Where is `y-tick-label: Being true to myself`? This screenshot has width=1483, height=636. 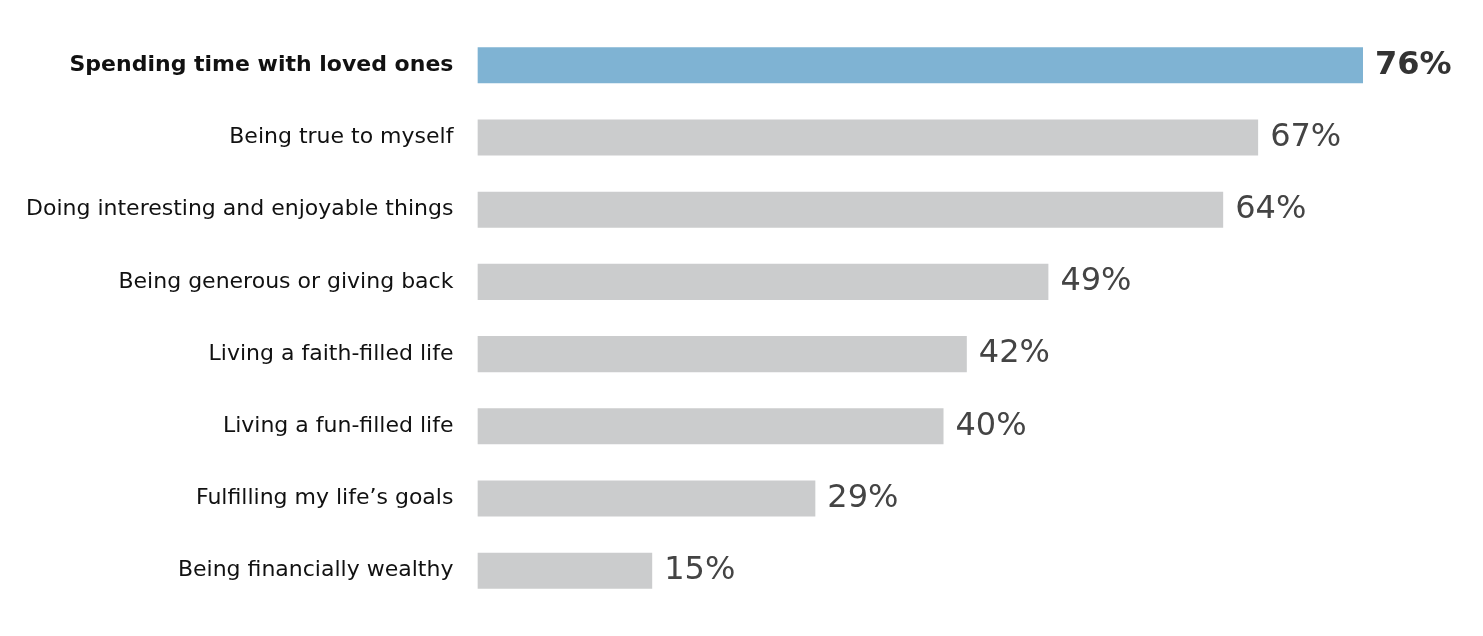
y-tick-label: Being true to myself is located at coordinates (342, 136).